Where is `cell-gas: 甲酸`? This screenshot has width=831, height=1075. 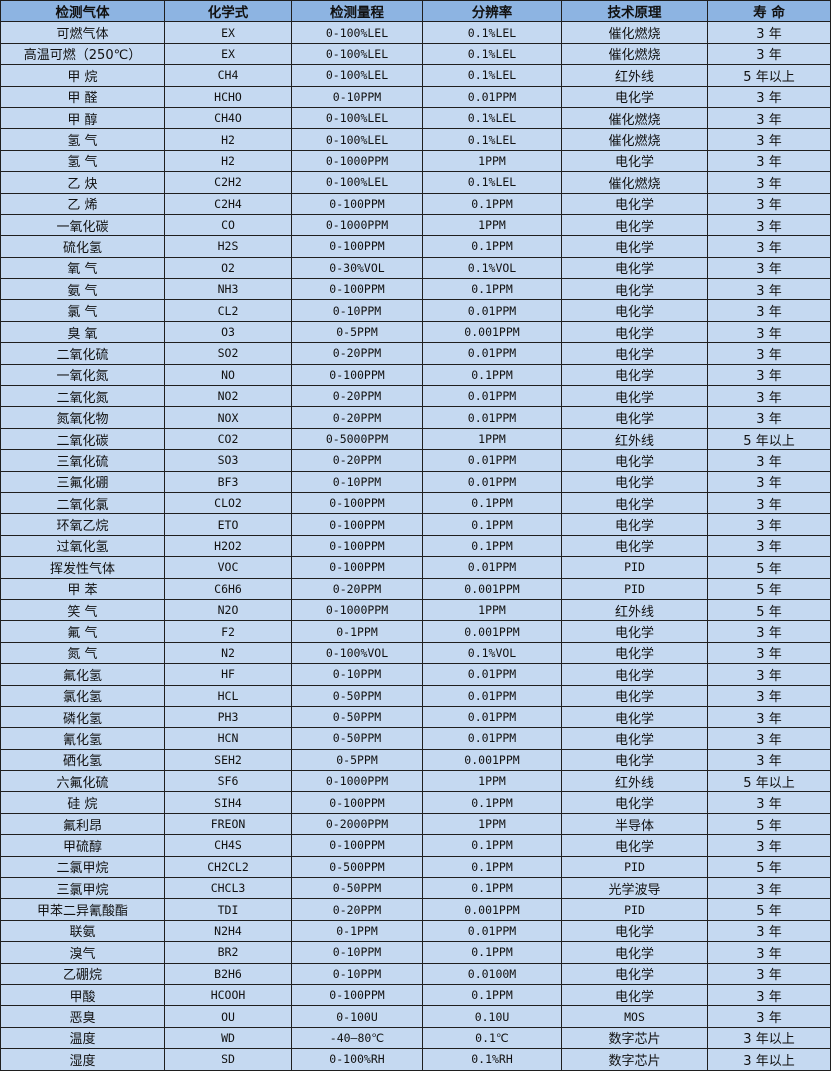
cell-gas: 甲酸 is located at coordinates (82, 995).